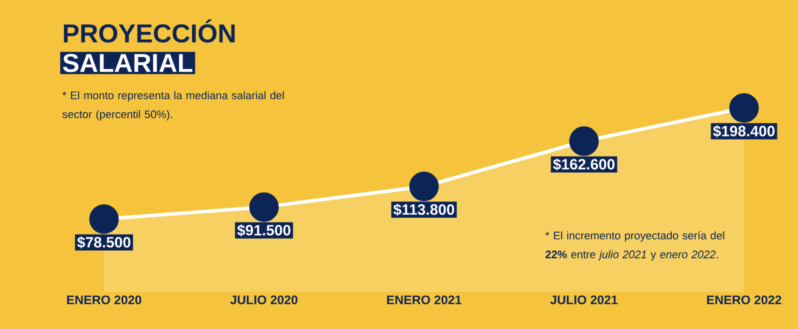 This screenshot has width=798, height=329. I want to click on x-tick-label: ENERO 2022, so click(744, 299).